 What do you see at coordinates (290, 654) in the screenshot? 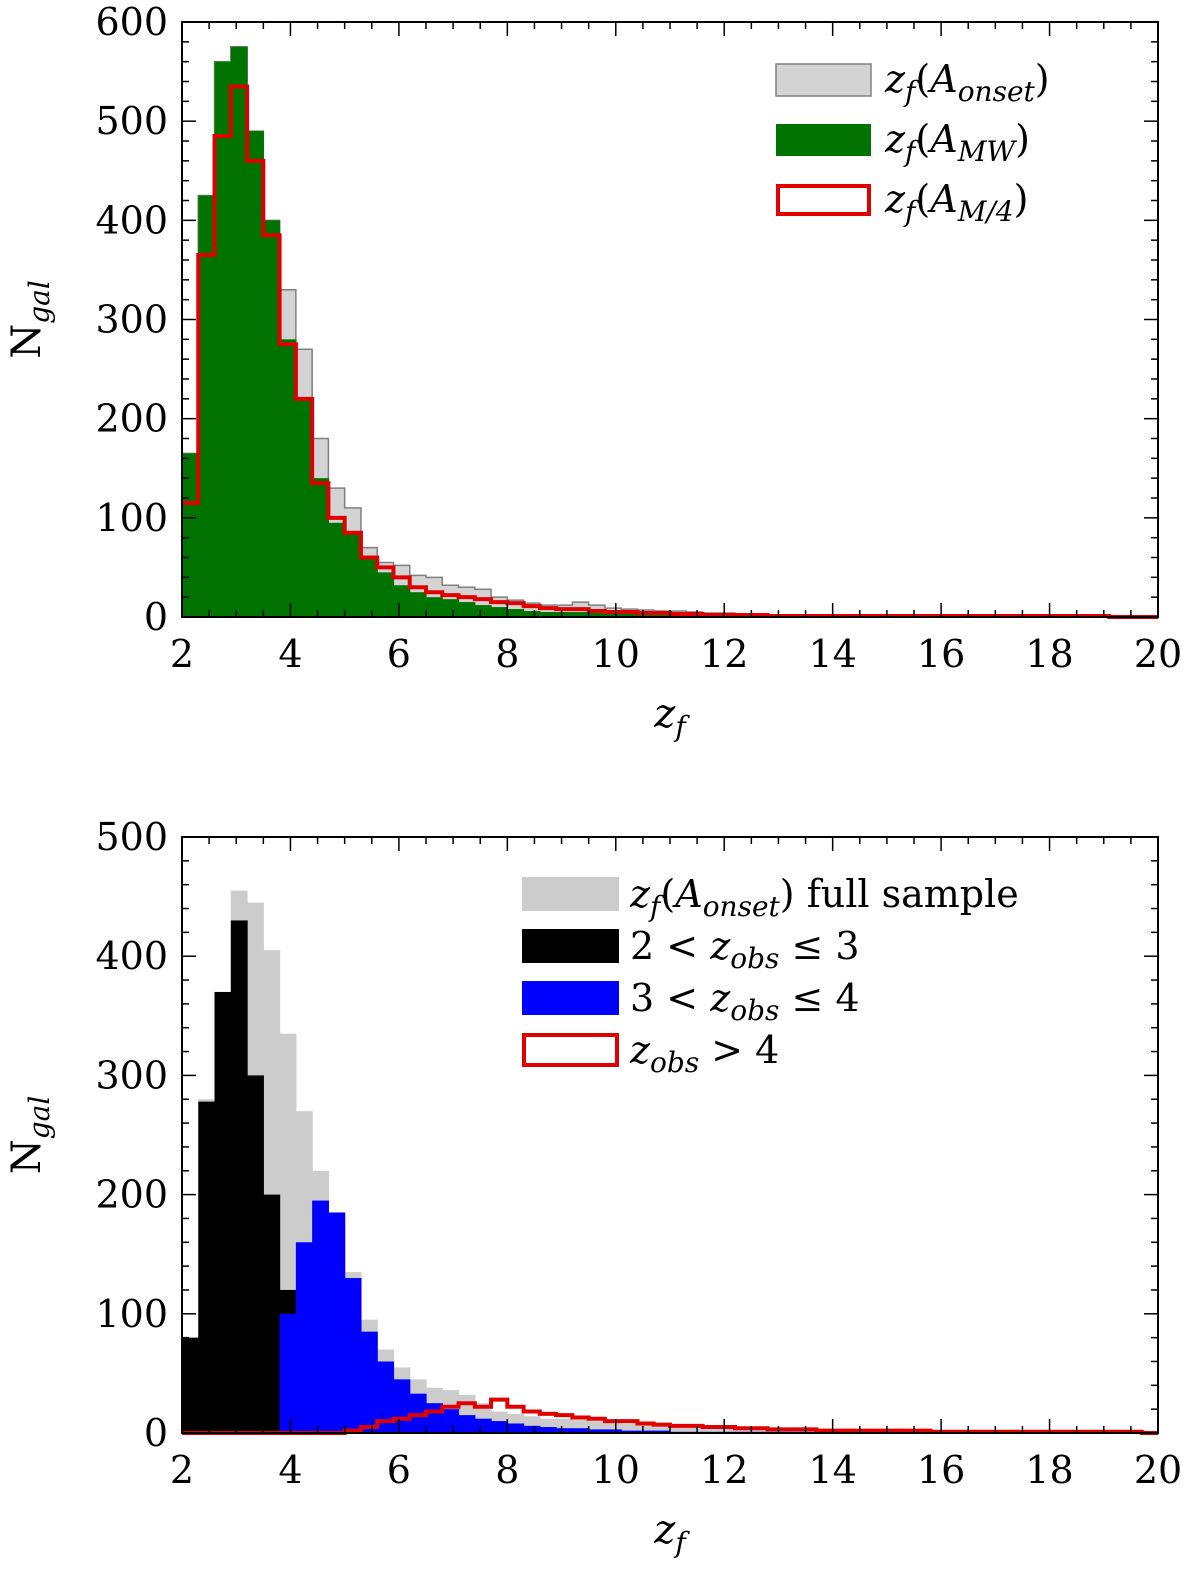
I see `x-tick-label: 4` at bounding box center [290, 654].